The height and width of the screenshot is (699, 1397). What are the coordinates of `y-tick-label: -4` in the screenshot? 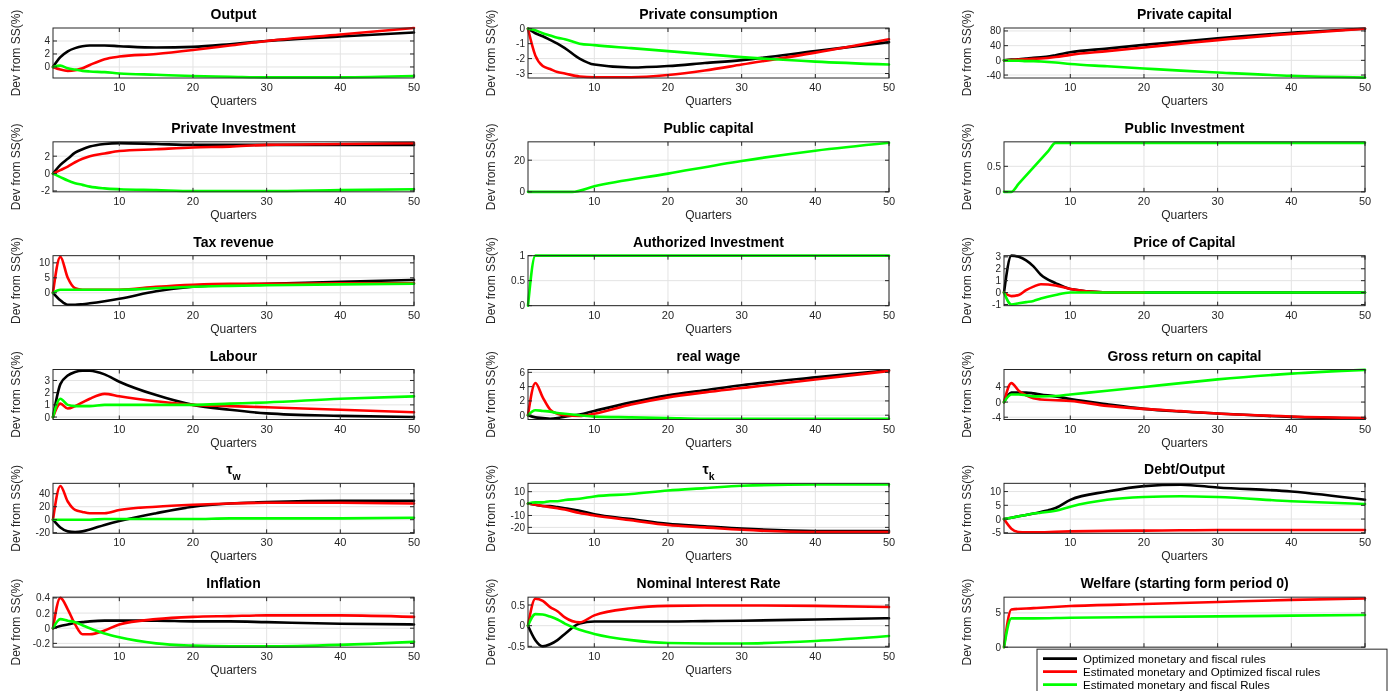 It's located at (997, 417).